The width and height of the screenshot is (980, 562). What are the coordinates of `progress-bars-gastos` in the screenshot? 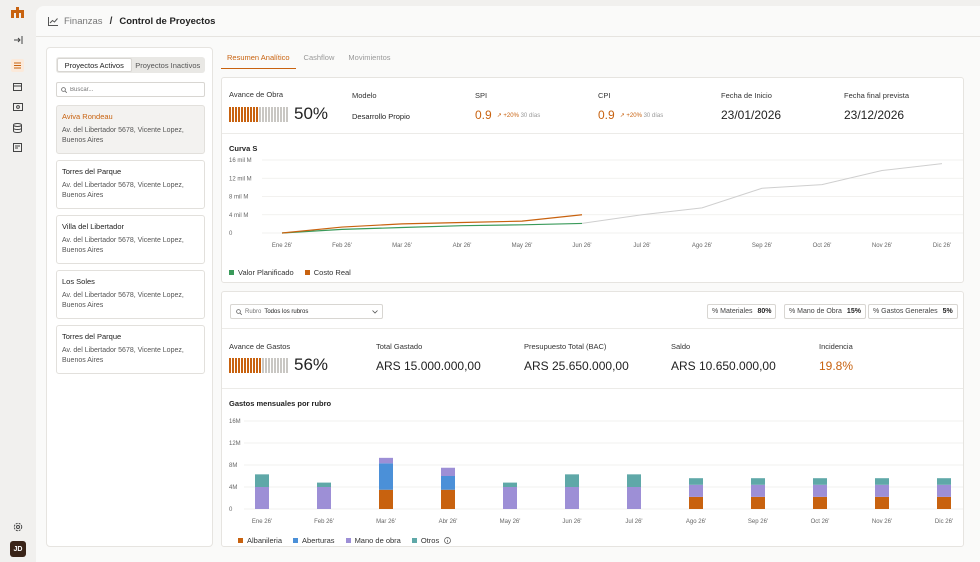 It's located at (258, 365).